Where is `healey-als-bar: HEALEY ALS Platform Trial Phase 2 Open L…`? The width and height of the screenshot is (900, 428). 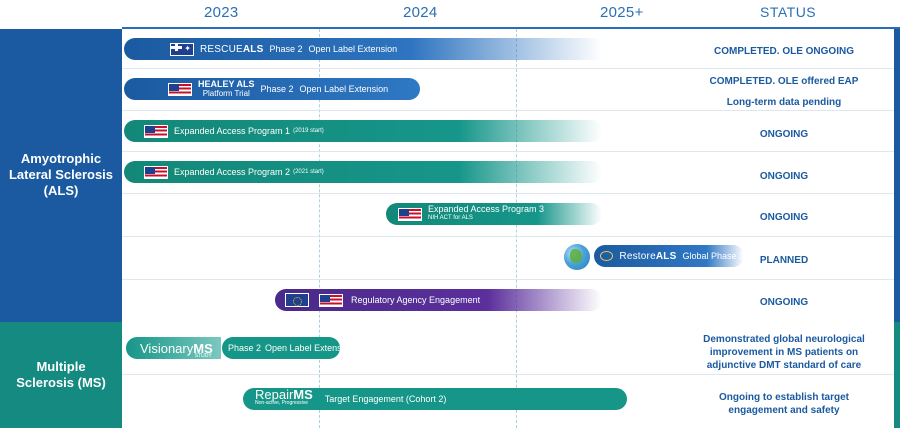
healey-als-bar: HEALEY ALS Platform Trial Phase 2 Open L… is located at coordinates (272, 89).